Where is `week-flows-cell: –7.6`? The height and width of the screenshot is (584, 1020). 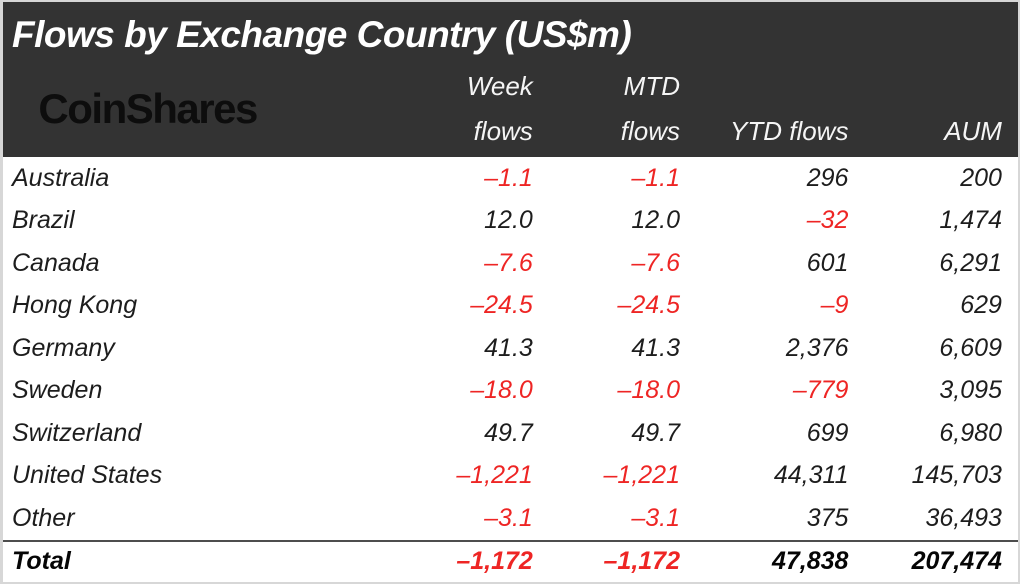 week-flows-cell: –7.6 is located at coordinates (508, 262).